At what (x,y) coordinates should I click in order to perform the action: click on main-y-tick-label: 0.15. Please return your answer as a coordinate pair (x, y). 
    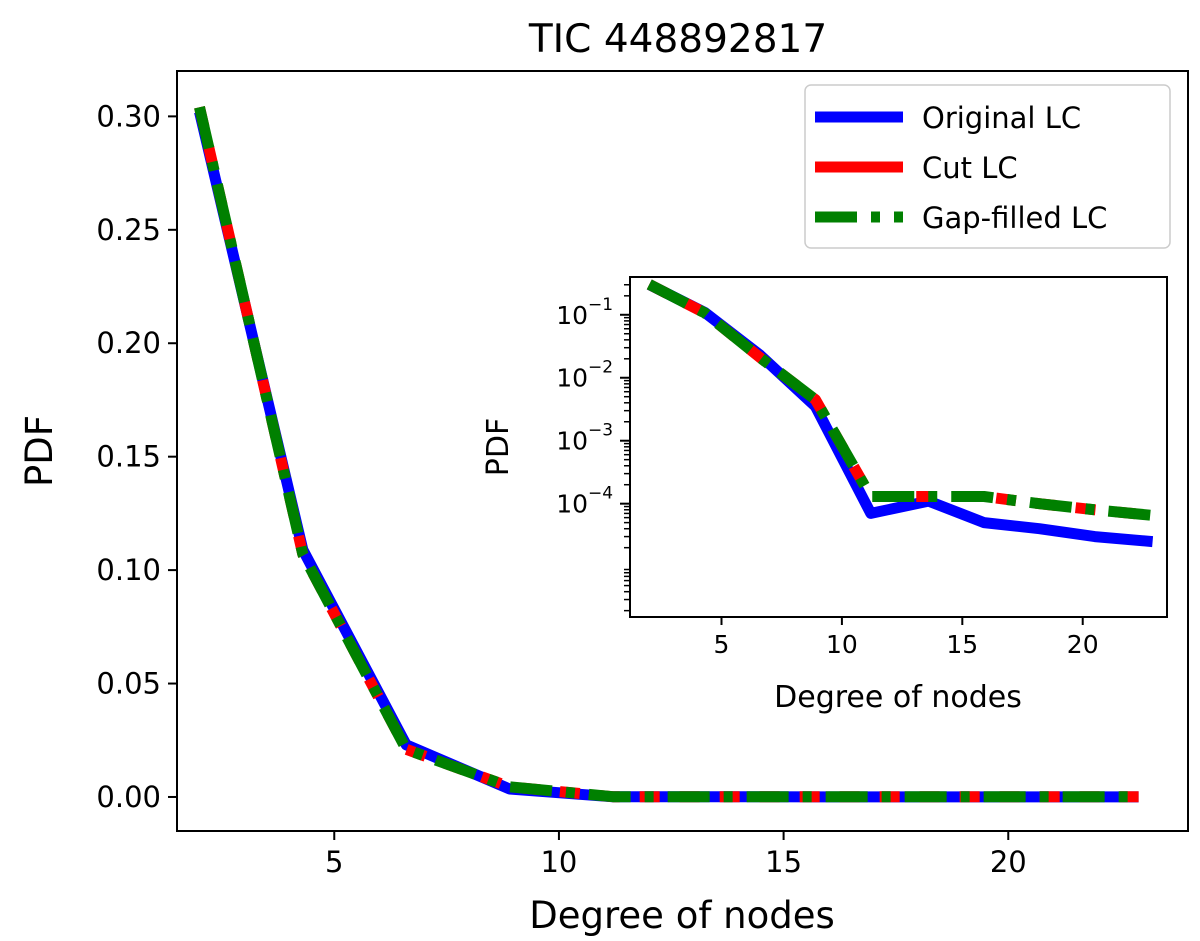
    Looking at the image, I should click on (128, 457).